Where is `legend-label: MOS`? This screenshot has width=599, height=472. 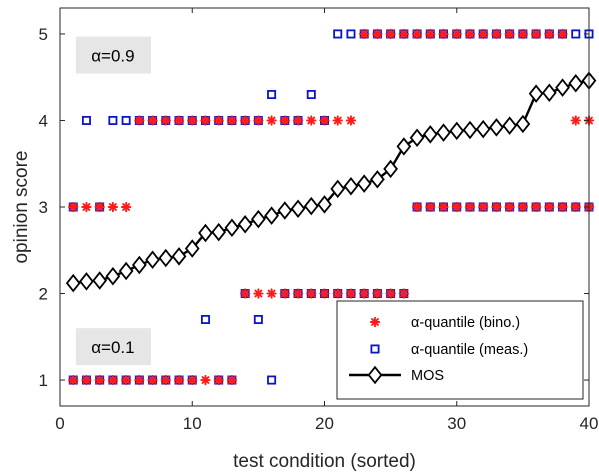 legend-label: MOS is located at coordinates (427, 376).